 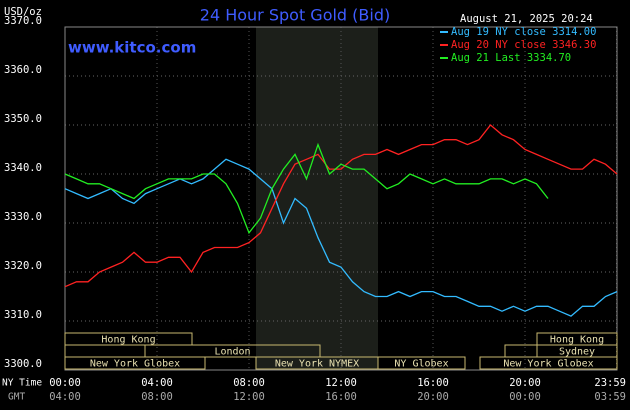 What do you see at coordinates (433, 397) in the screenshot?
I see `x2-tick-label: 20:00` at bounding box center [433, 397].